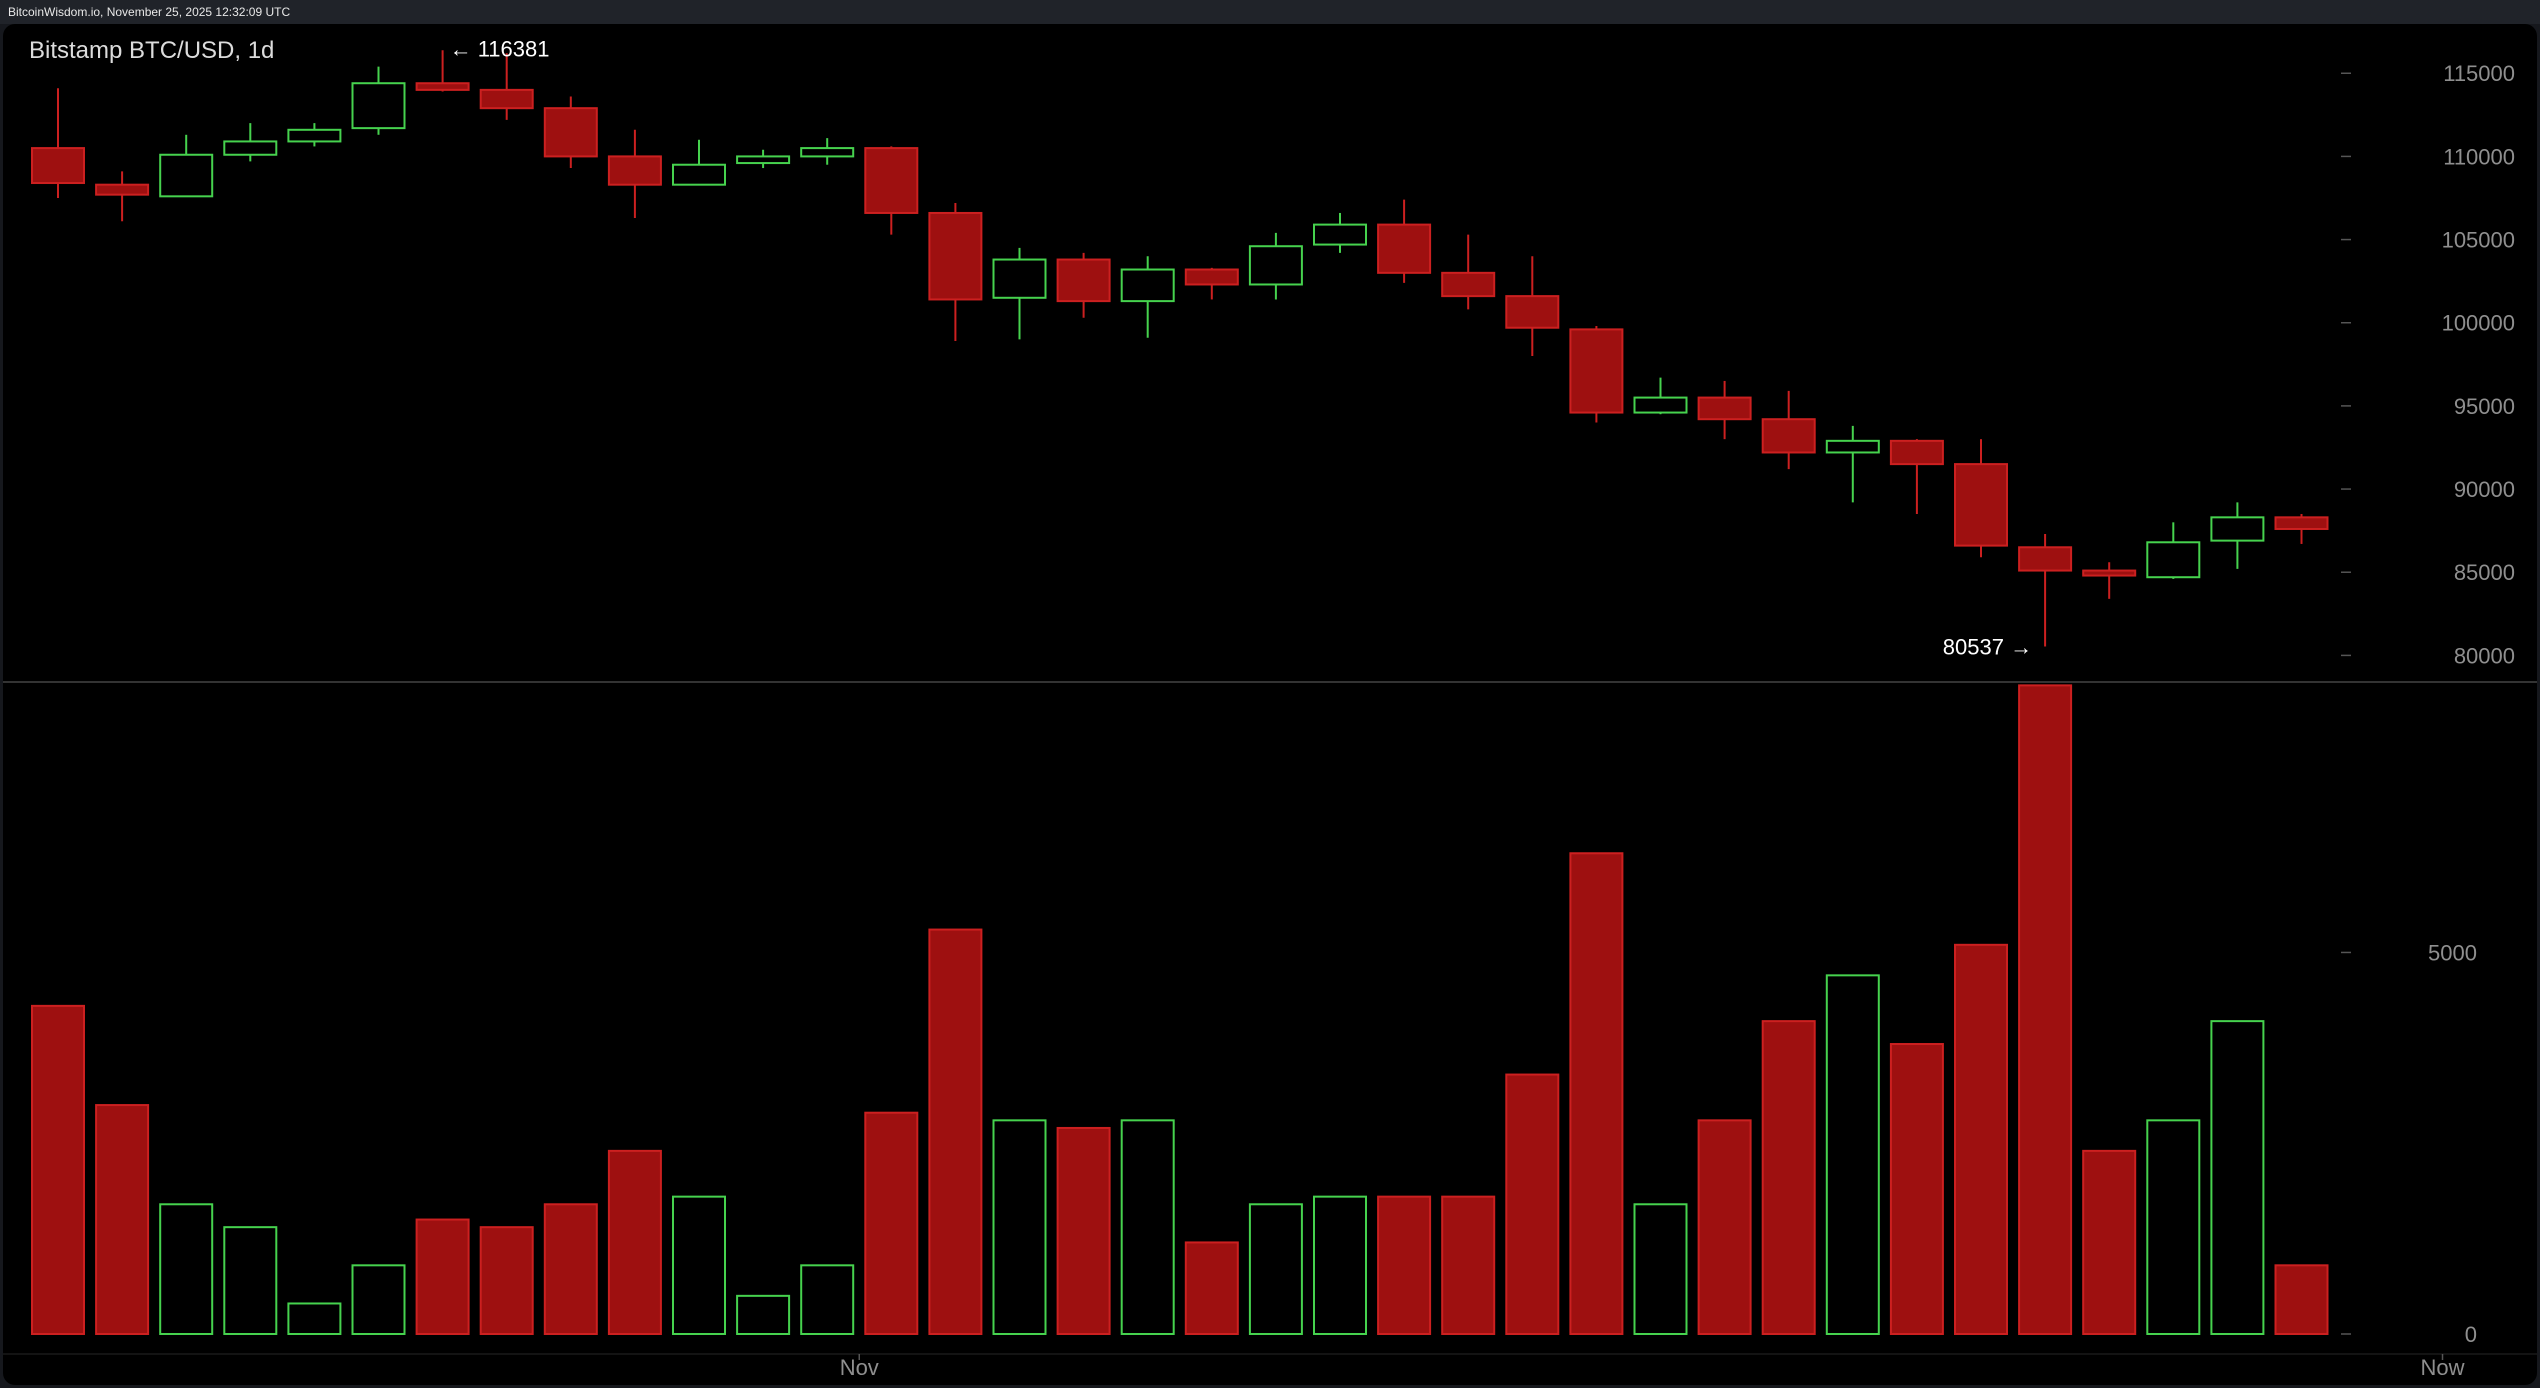 The width and height of the screenshot is (2540, 1388). I want to click on chart-title: Bitstamp BTC/USD, 1d, so click(152, 50).